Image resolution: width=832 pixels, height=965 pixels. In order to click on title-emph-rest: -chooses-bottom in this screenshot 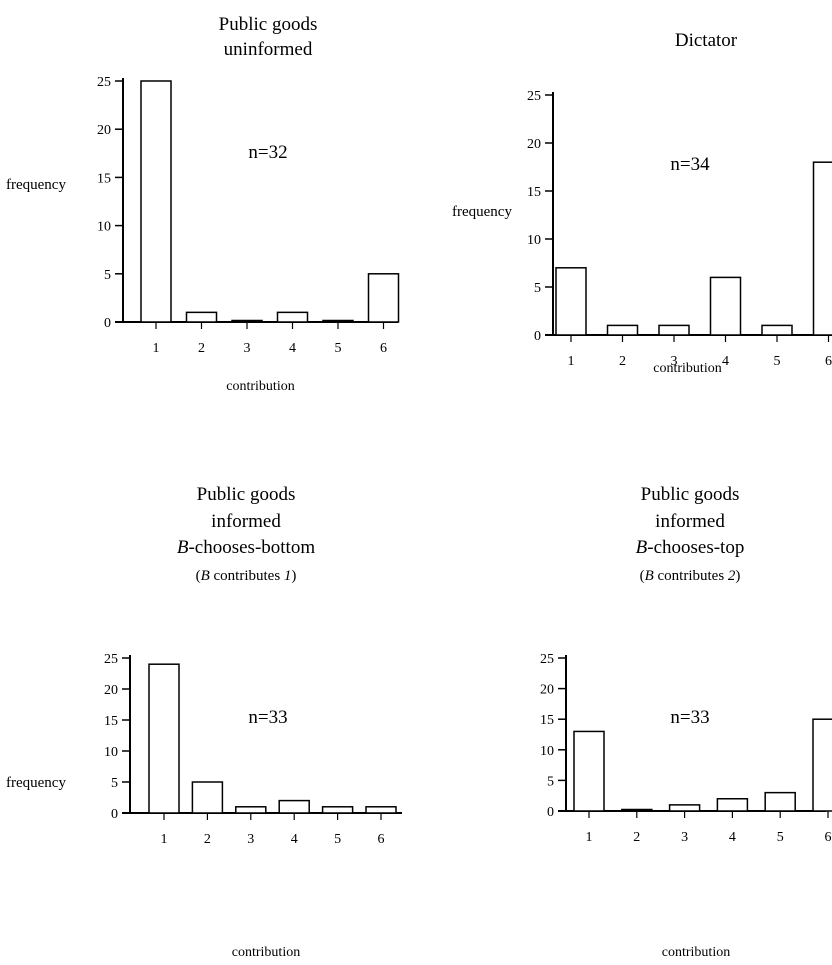, I will do `click(251, 547)`.